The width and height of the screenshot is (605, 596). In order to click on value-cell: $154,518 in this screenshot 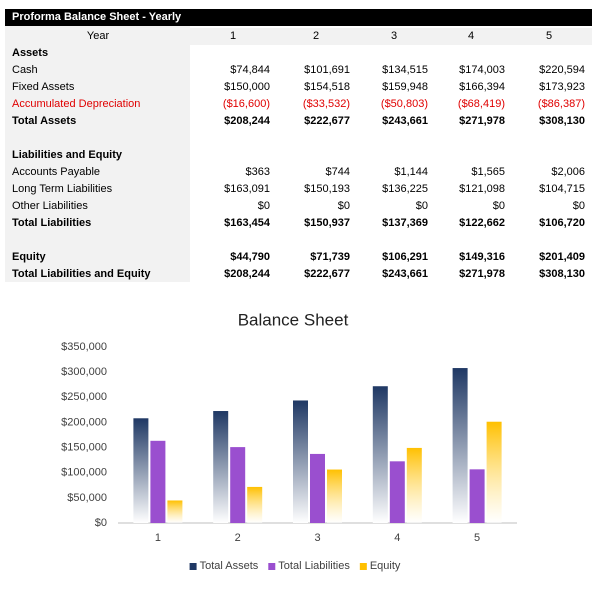, I will do `click(327, 87)`.